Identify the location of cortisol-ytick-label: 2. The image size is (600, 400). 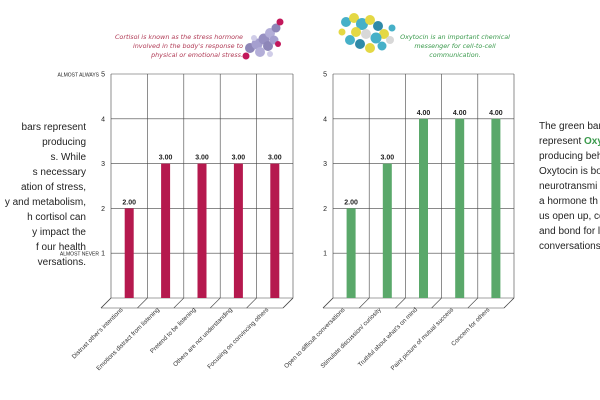
(103, 209).